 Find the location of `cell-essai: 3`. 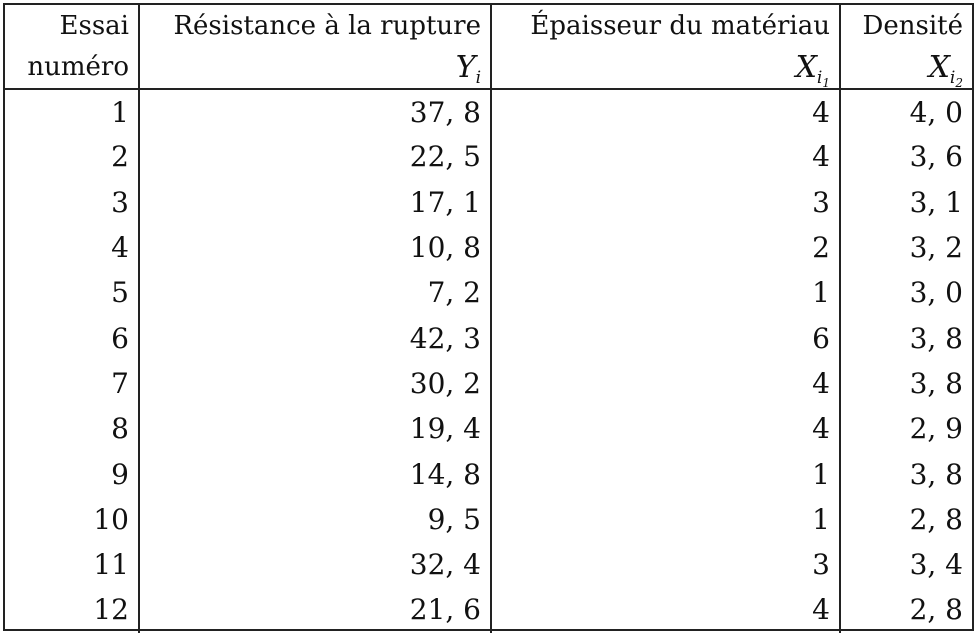

cell-essai: 3 is located at coordinates (72, 202).